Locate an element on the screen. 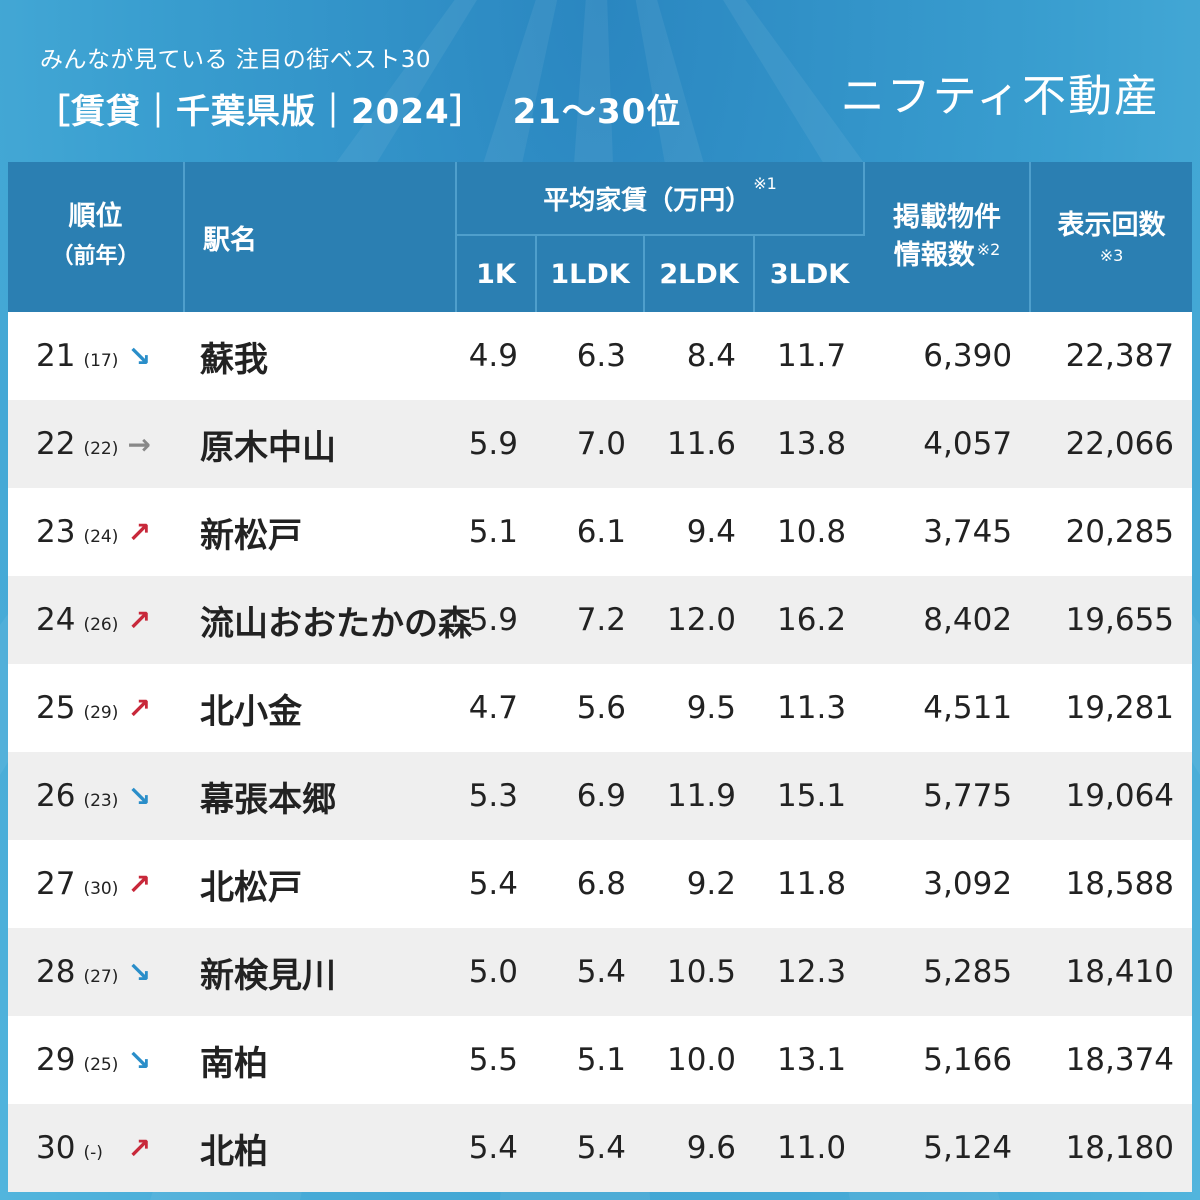 The image size is (1200, 1200). rank-header-sub: （前年） is located at coordinates (95, 256).